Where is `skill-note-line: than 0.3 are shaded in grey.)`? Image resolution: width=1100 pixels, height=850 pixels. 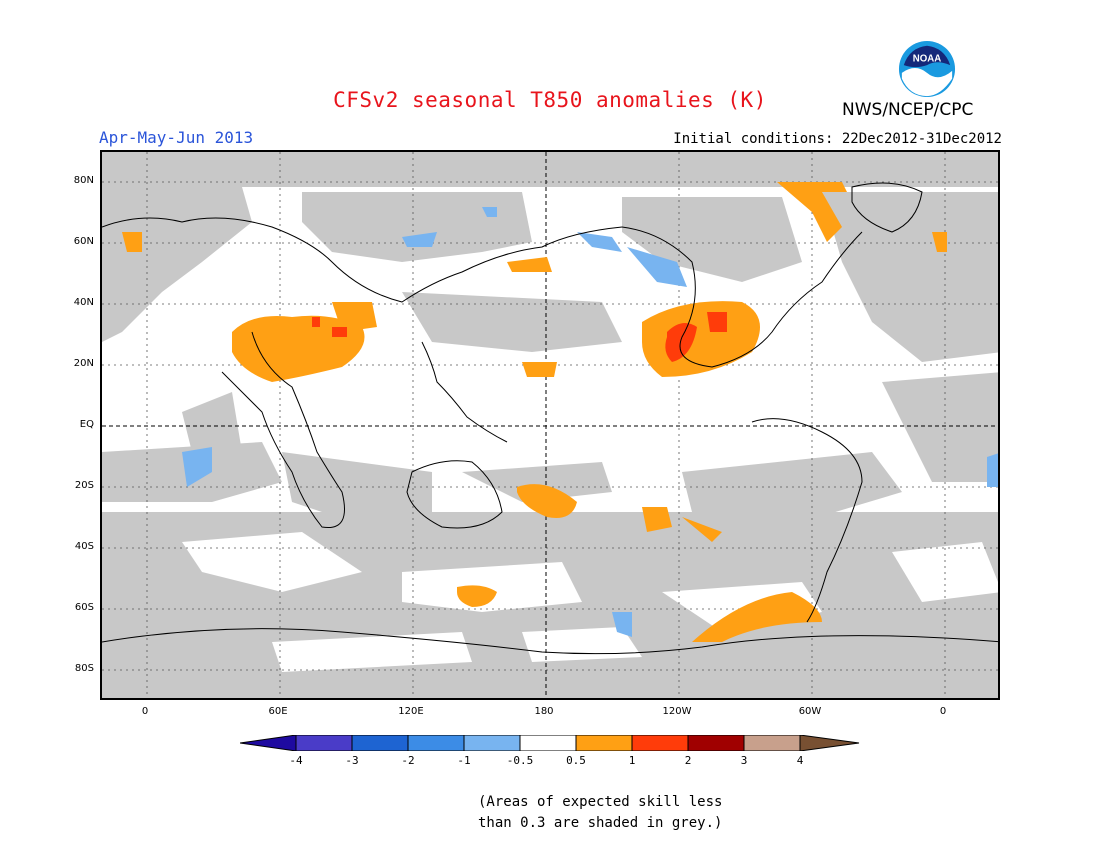
skill-note-line: than 0.3 are shaded in grey.) is located at coordinates (600, 823).